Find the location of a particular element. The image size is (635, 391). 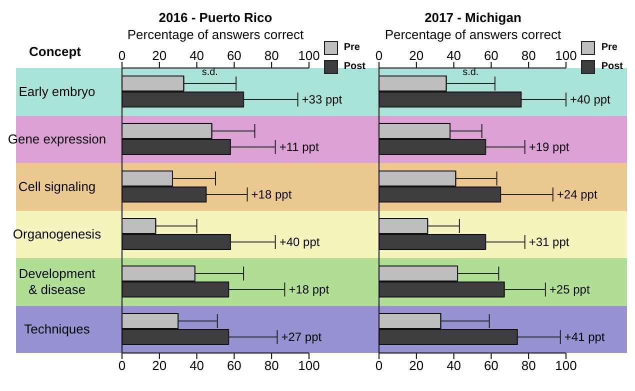

annotation: +11 ppt is located at coordinates (299, 147).